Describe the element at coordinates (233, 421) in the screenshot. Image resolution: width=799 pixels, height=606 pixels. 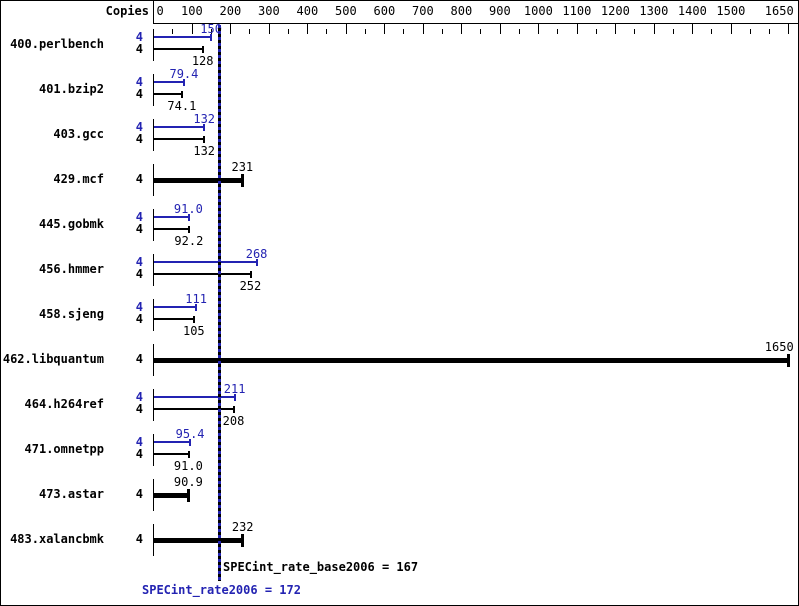
I see `base-value-label: 208` at that location.